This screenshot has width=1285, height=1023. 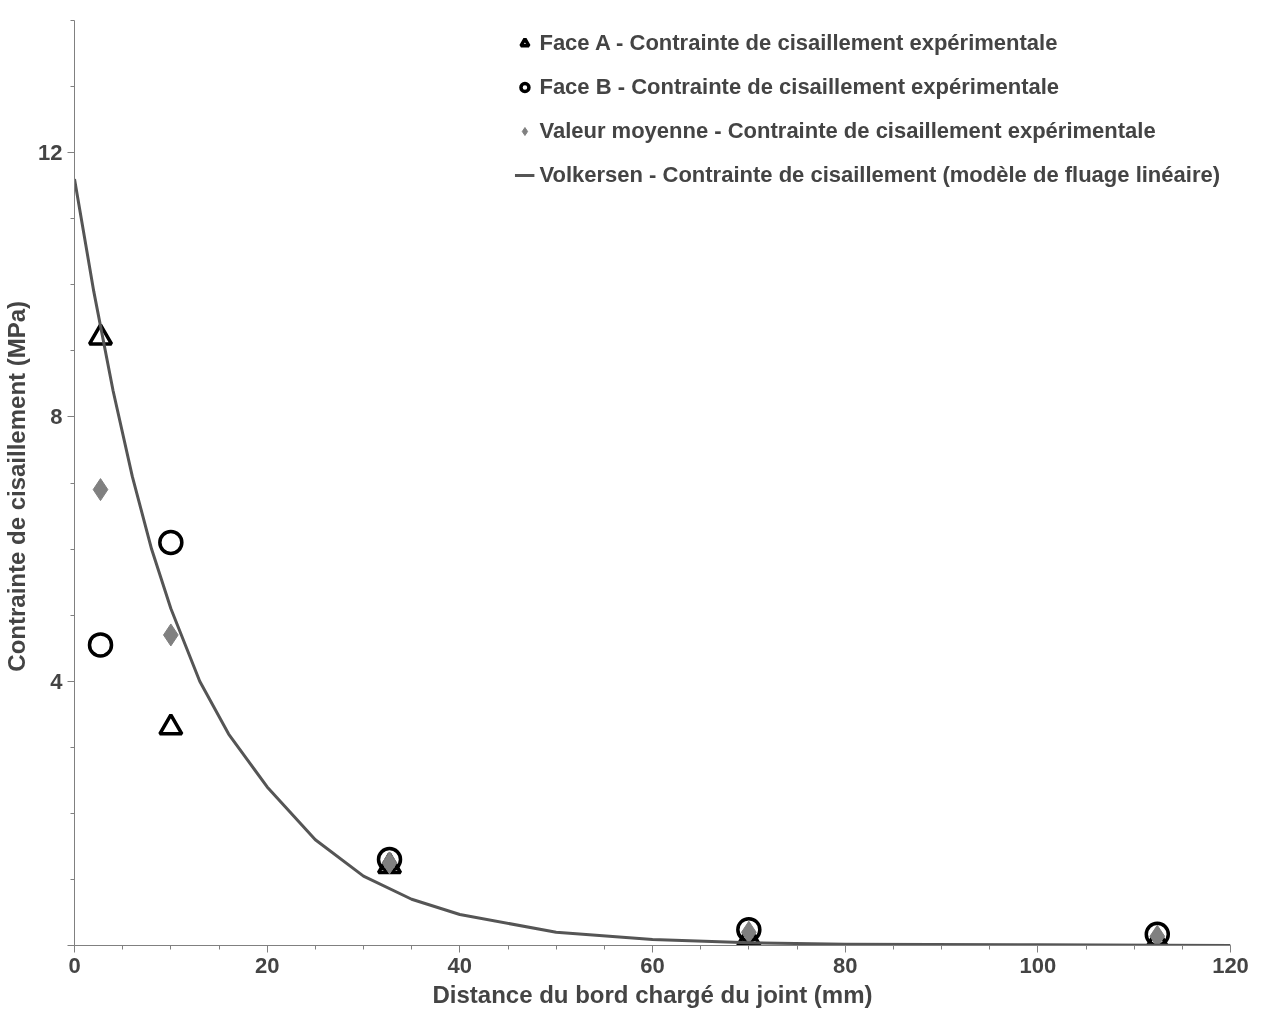 I want to click on y-tick-label: 4, so click(x=57, y=681).